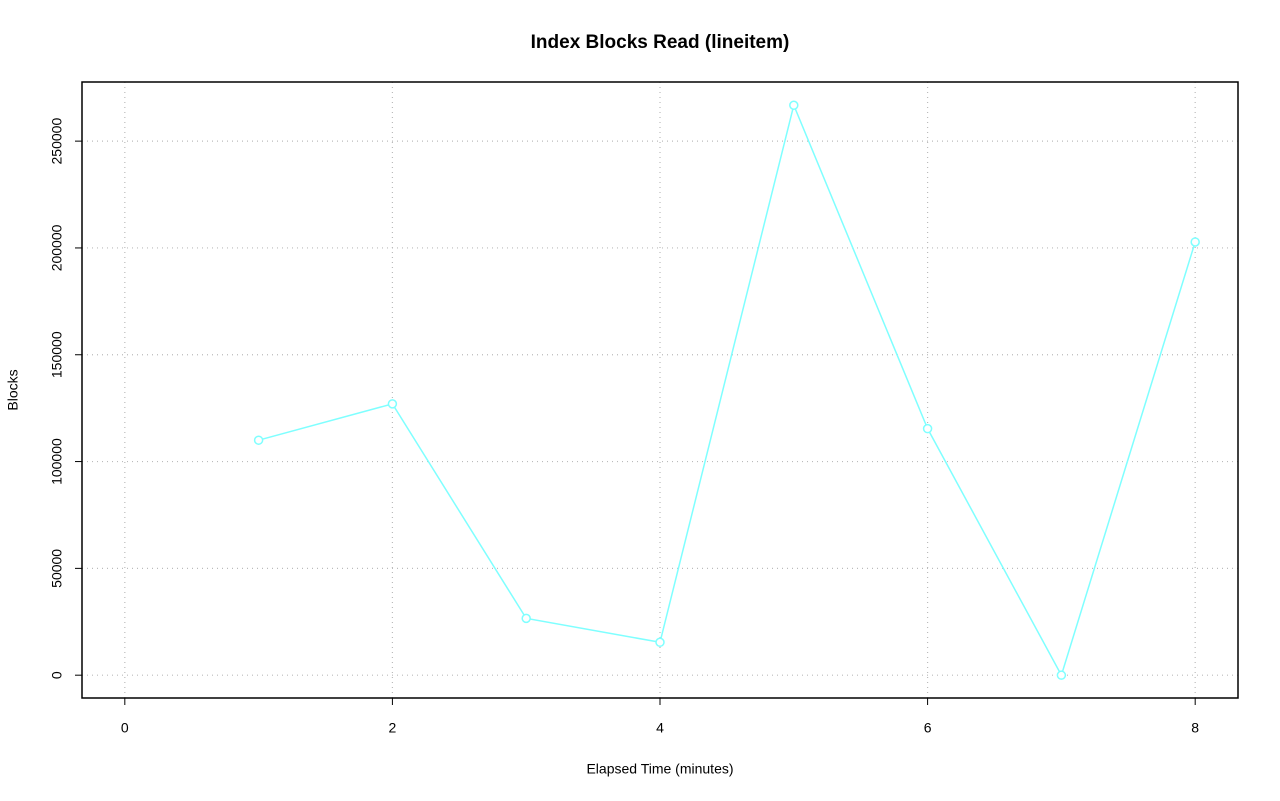 Image resolution: width=1280 pixels, height=801 pixels. I want to click on y-tick-label: 100000, so click(57, 461).